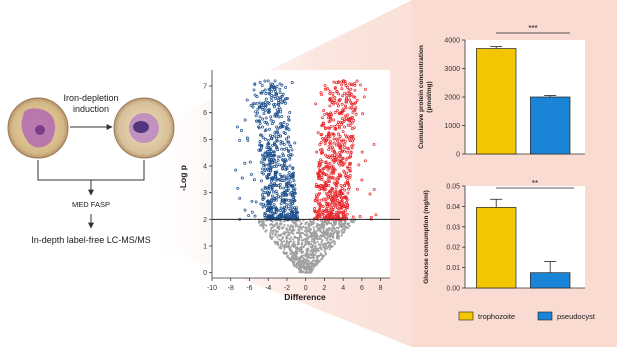 Image resolution: width=617 pixels, height=347 pixels. I want to click on glucose-significance: **, so click(535, 183).